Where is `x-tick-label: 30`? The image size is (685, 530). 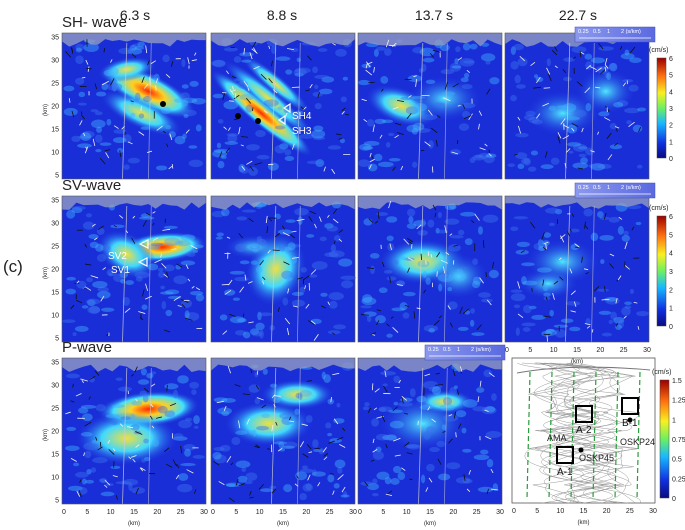 x-tick-label: 30 is located at coordinates (647, 350).